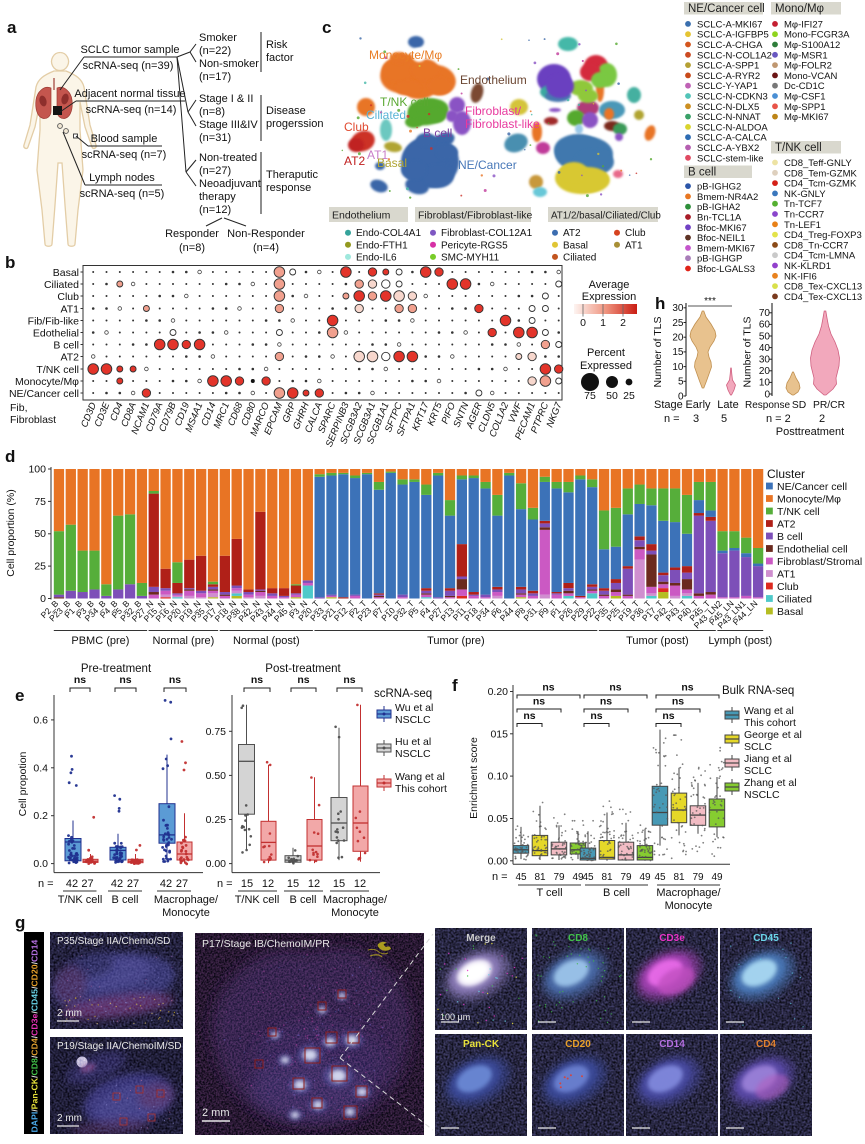 This screenshot has width=865, height=1144. I want to click on svg-text: T cell, so click(549, 893).